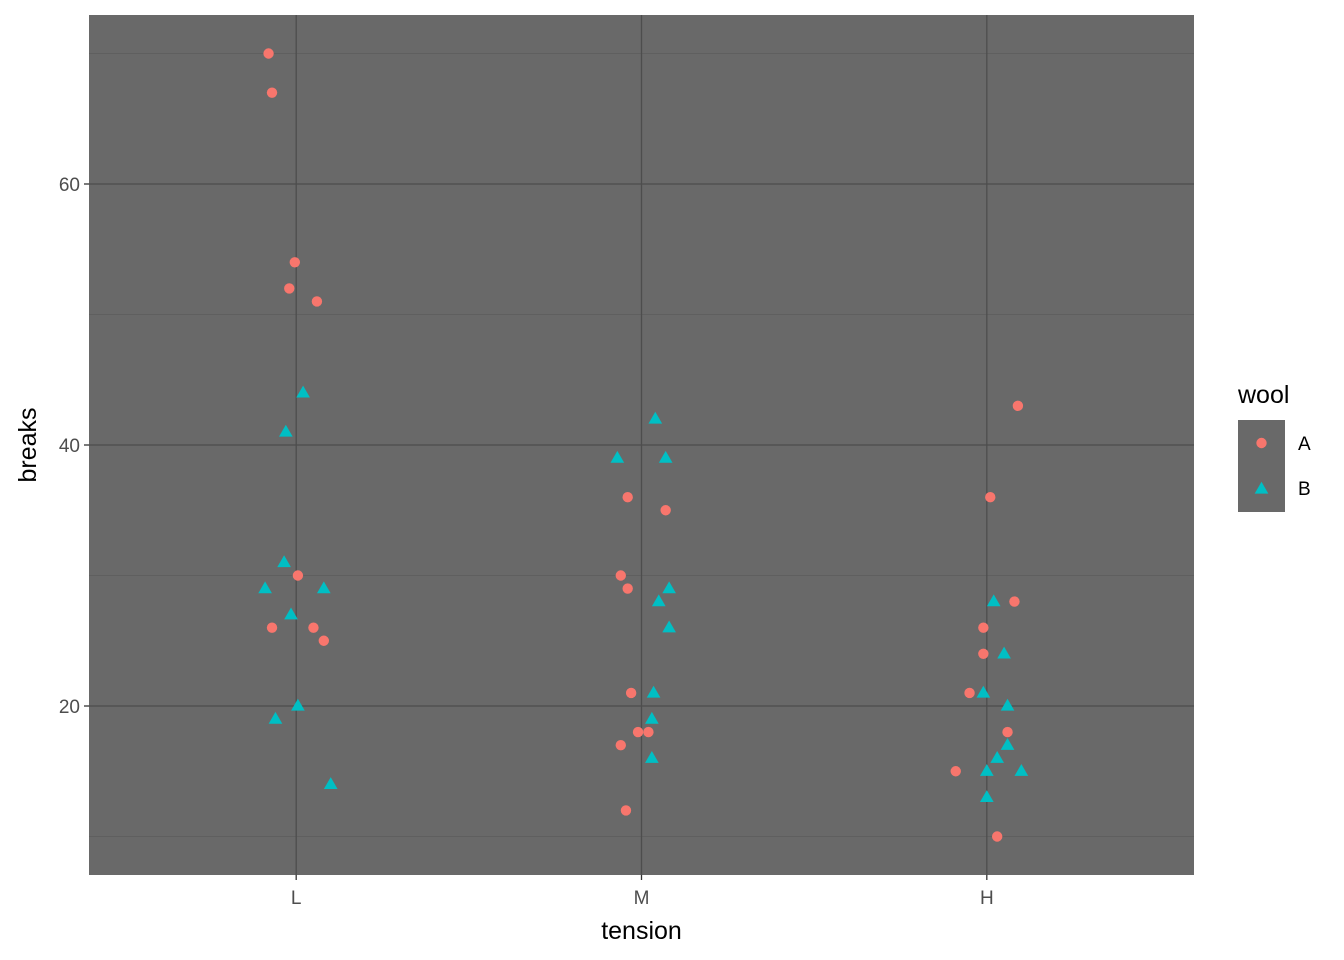 The image size is (1344, 960). I want to click on legend-key-background, so click(1261, 466).